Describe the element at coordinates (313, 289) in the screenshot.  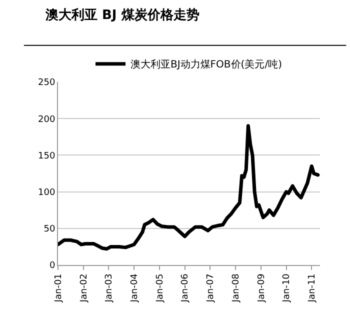
I see `x-tick-label: Jan-11` at that location.